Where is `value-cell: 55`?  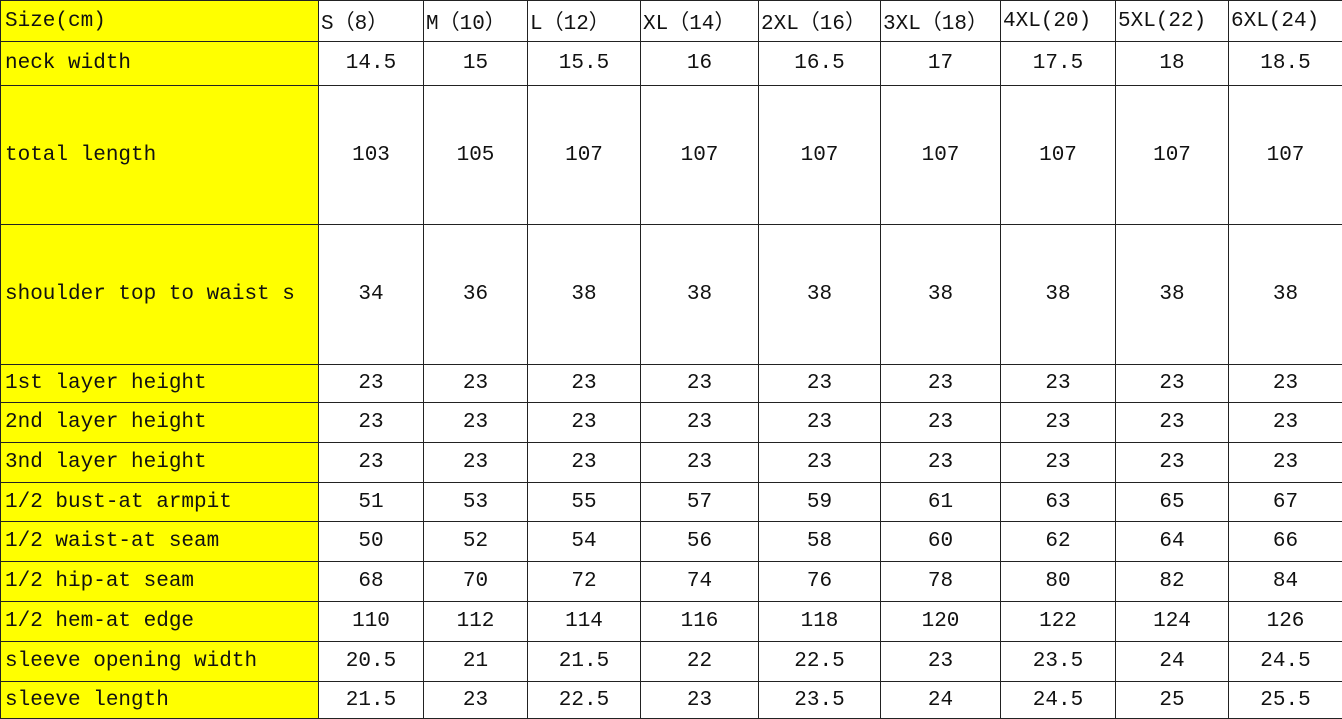 value-cell: 55 is located at coordinates (584, 502).